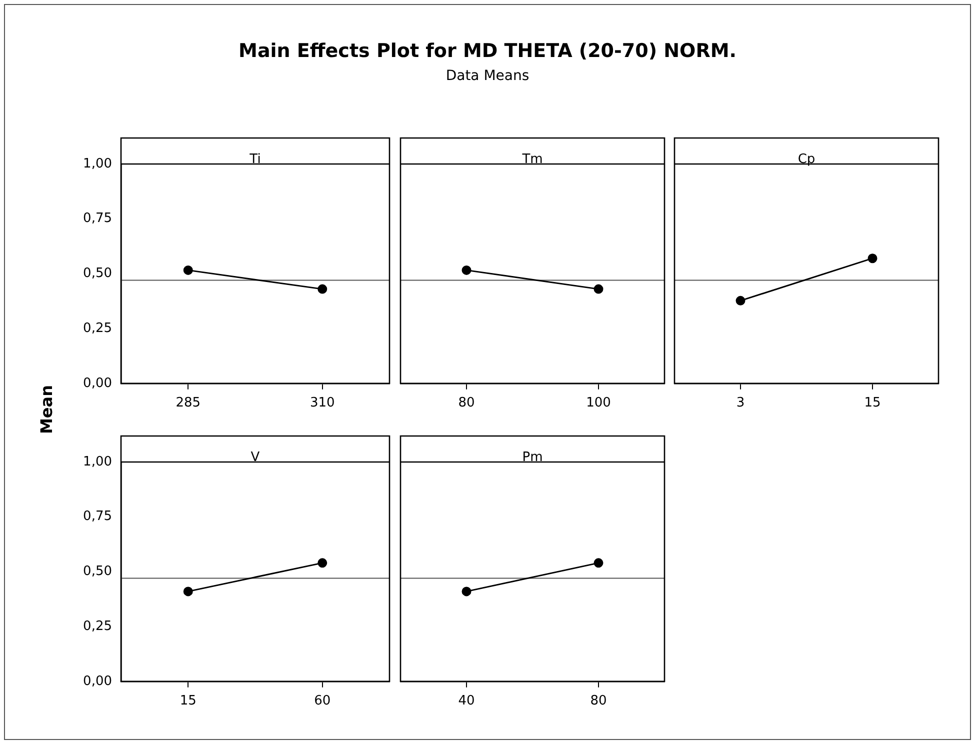  What do you see at coordinates (188, 403) in the screenshot?
I see `x-tick-label: 285` at bounding box center [188, 403].